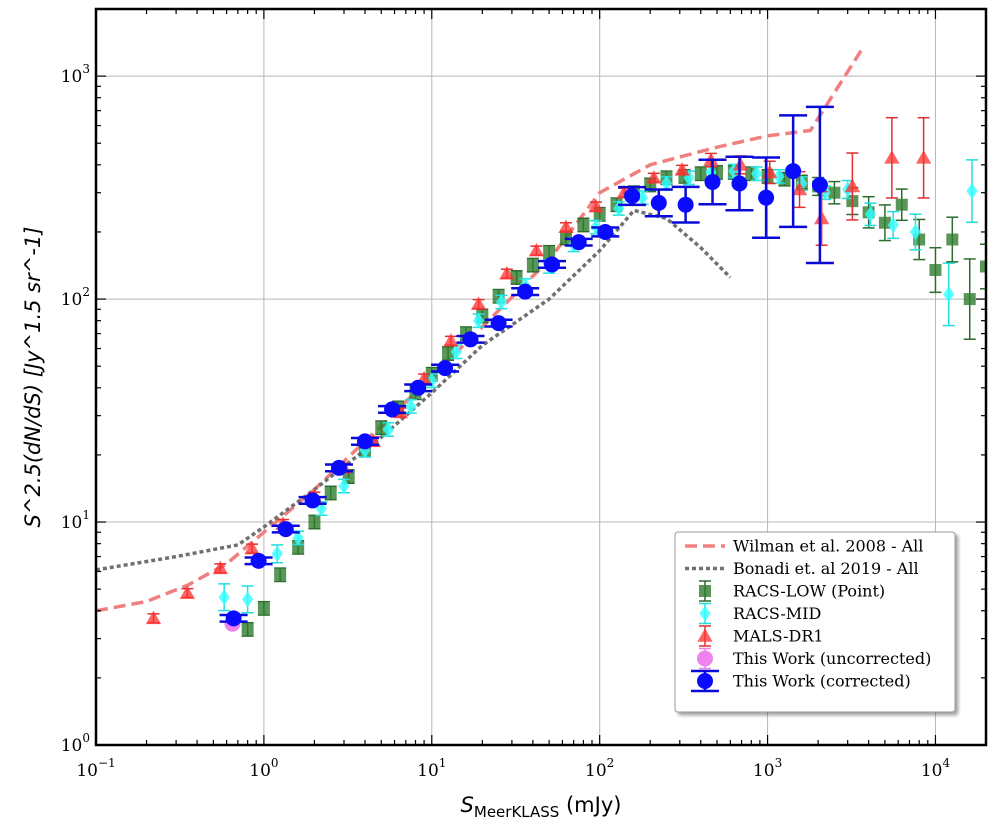 The width and height of the screenshot is (996, 825). What do you see at coordinates (33, 377) in the screenshot?
I see `y-axis-title: S^2.5(dN/dS) [Jy^1.5 sr^-1]` at bounding box center [33, 377].